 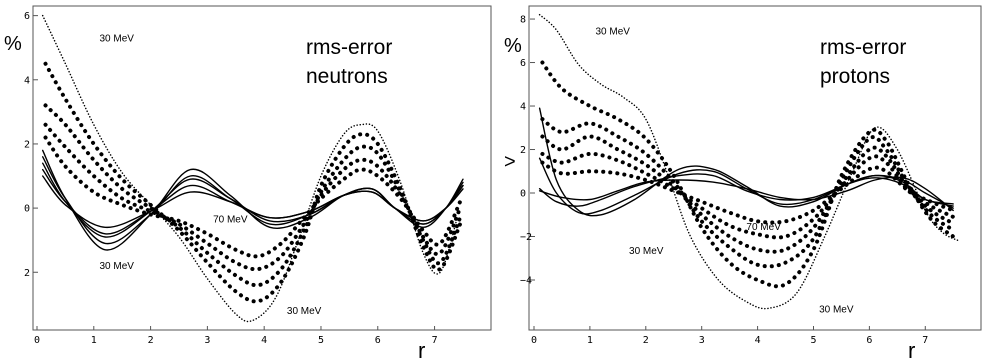 What do you see at coordinates (378, 340) in the screenshot?
I see `neutrons-x-tick-label: 6` at bounding box center [378, 340].